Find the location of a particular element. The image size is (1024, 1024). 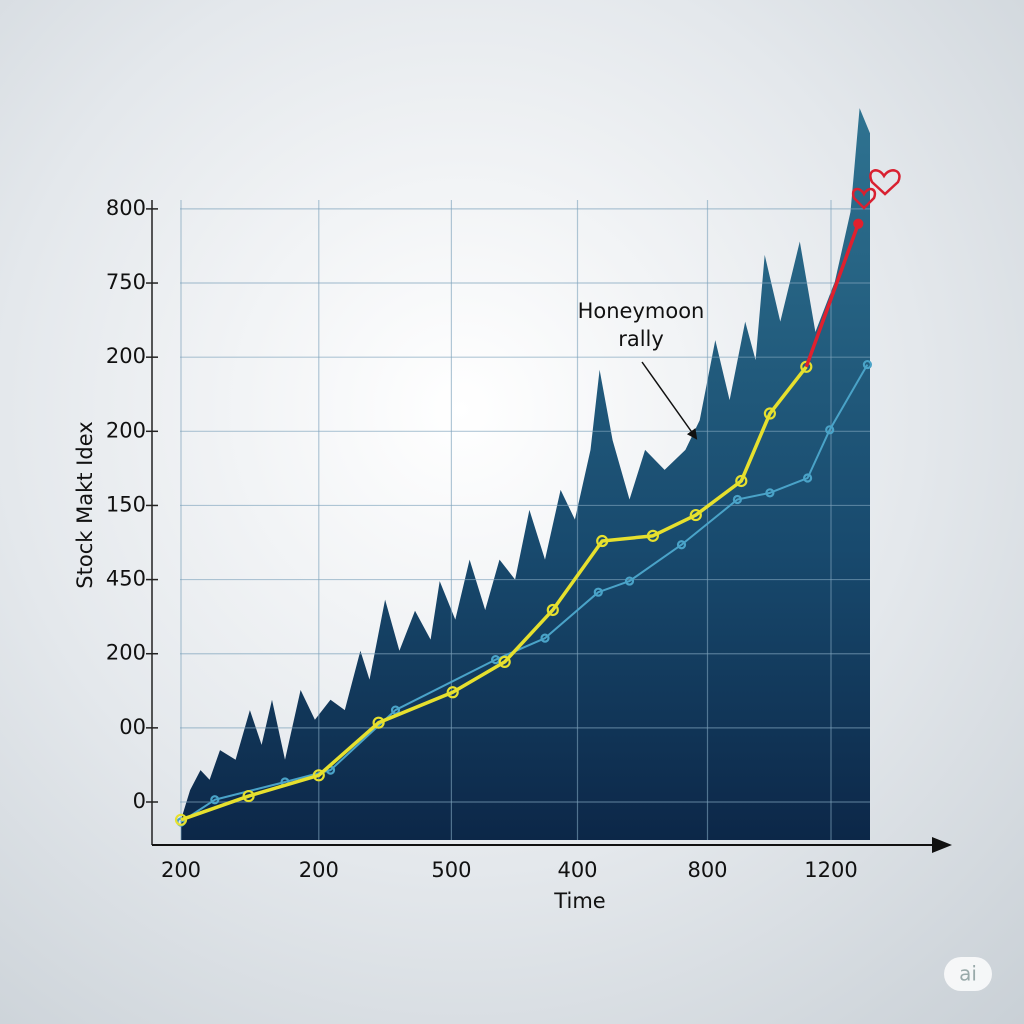

y-tick-label: 00 is located at coordinates (132, 727).